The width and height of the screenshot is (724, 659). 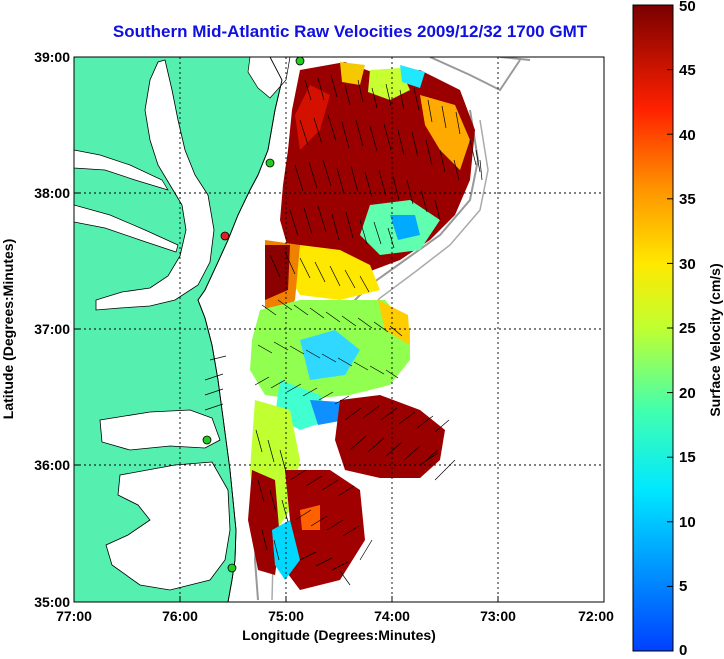 What do you see at coordinates (683, 586) in the screenshot?
I see `colorbar-tick-label: 5` at bounding box center [683, 586].